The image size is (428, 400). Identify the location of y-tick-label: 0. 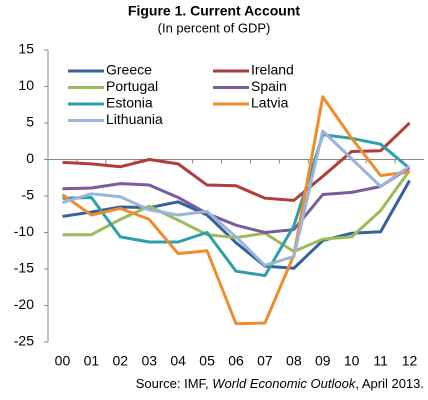
(30, 158).